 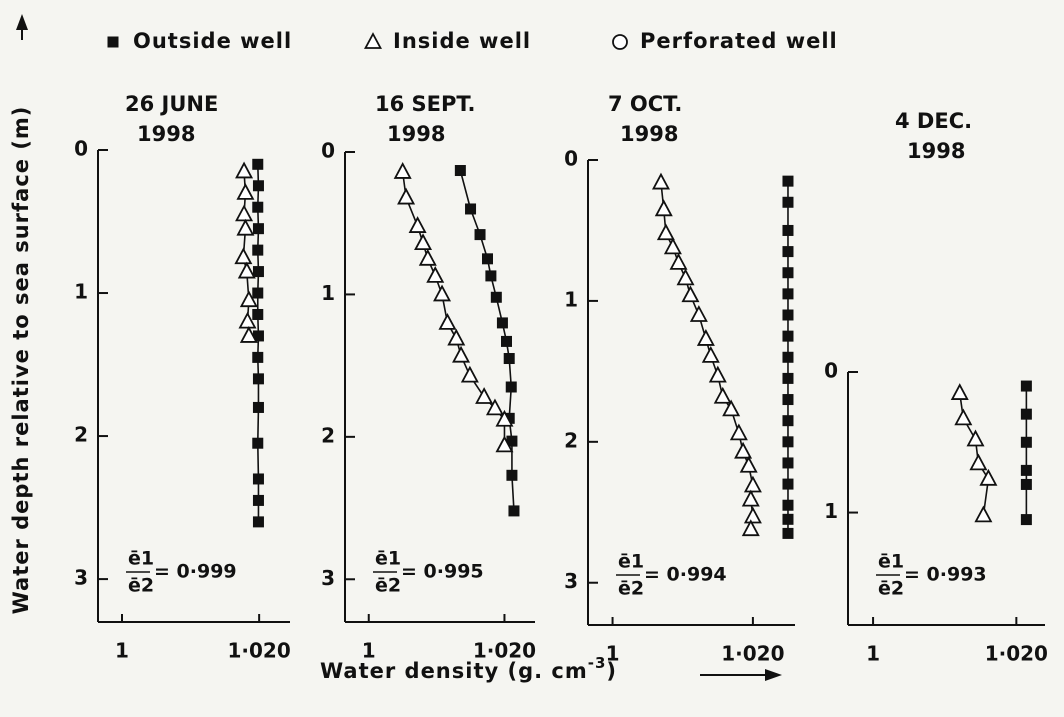 I want to click on legend-marker, so click(x=620, y=42).